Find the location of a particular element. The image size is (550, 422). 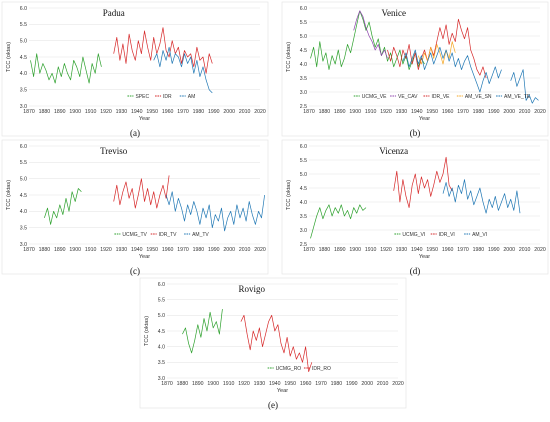

legend-label: IDR is located at coordinates (167, 97).